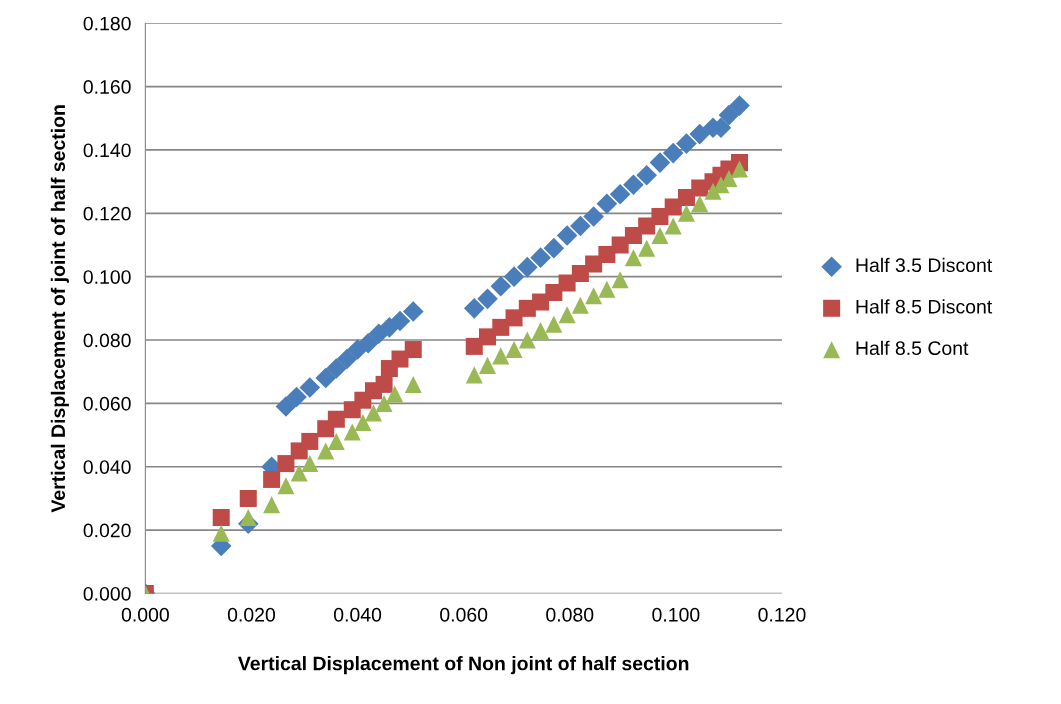  Describe the element at coordinates (107, 467) in the screenshot. I see `y-tick-label: 0.040` at that location.